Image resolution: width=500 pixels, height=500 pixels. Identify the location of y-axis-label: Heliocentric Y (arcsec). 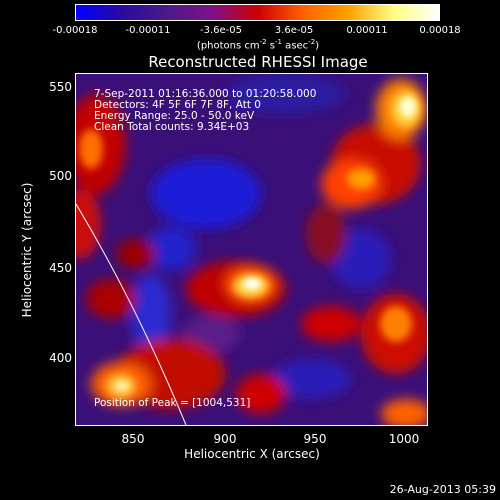
(27, 250).